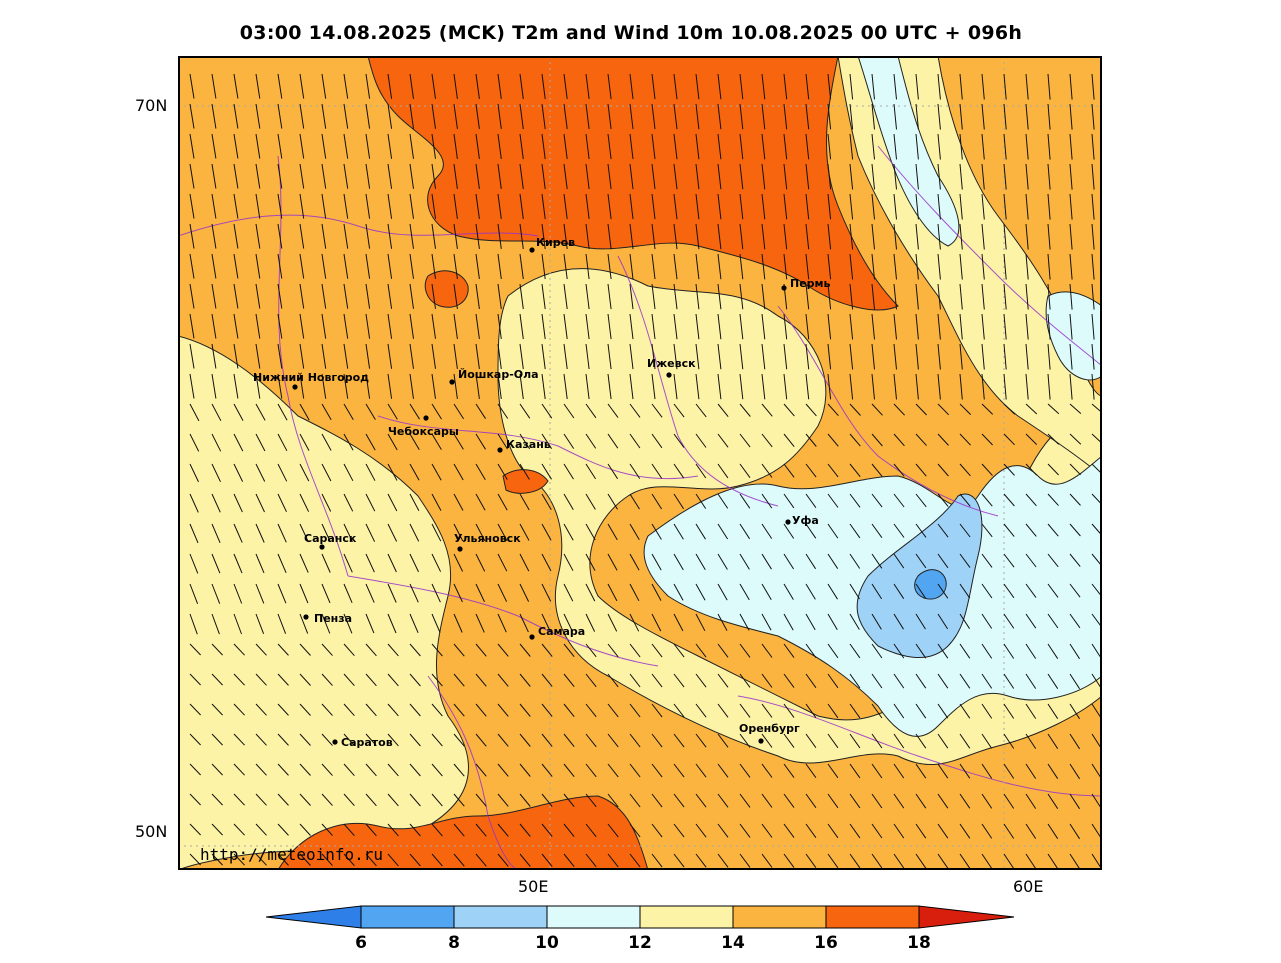  Describe the element at coordinates (826, 943) in the screenshot. I see `colorbar-tick-label: 16` at that location.